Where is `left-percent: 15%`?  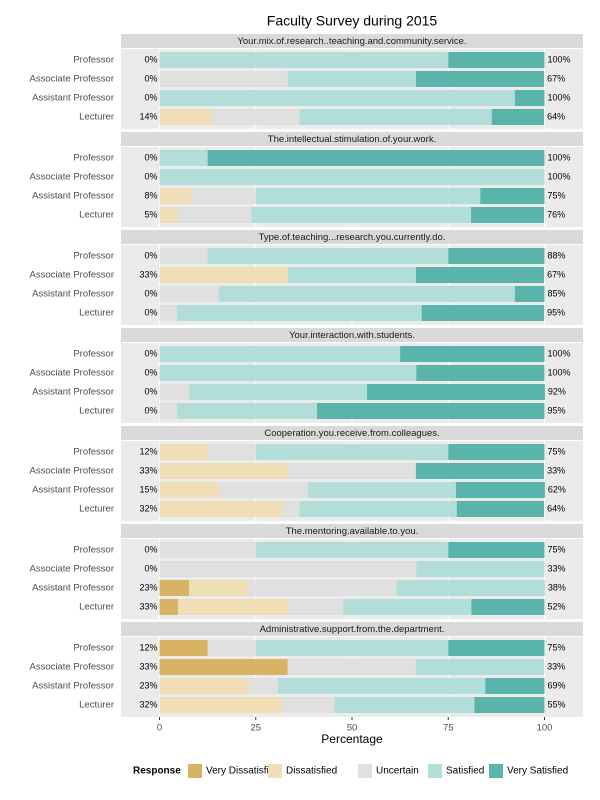
left-percent: 15% is located at coordinates (148, 489).